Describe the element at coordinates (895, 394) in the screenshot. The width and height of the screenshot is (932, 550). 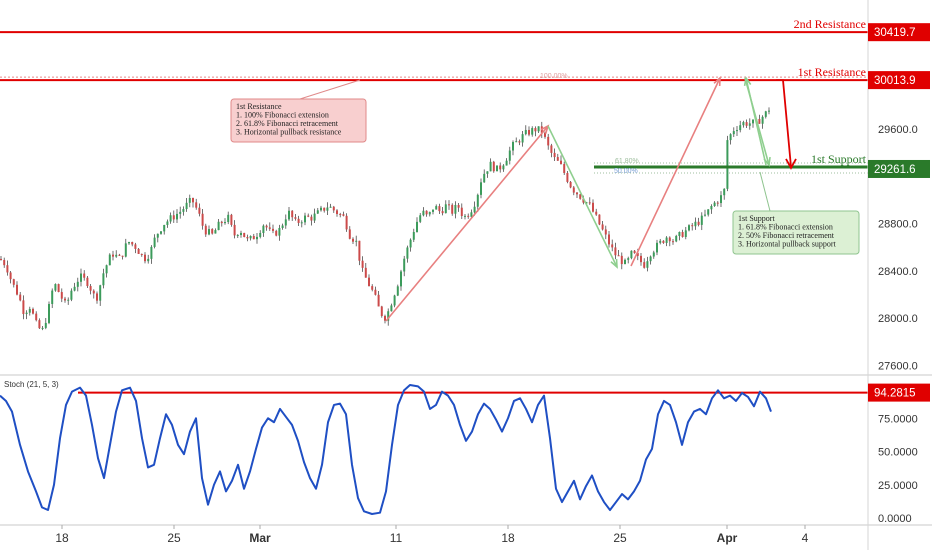
I see `stoch-level-badge: 94.2815` at that location.